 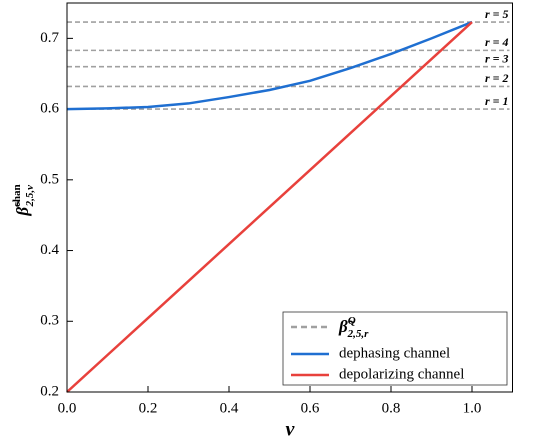 I want to click on y-tick-label: 0.4, so click(x=49, y=250).